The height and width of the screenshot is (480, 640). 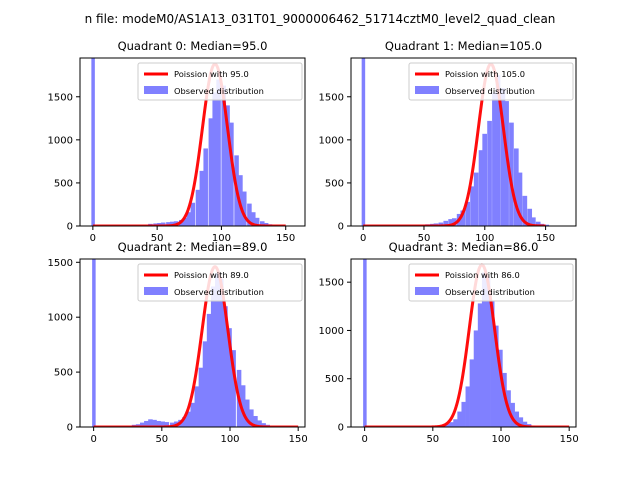 I want to click on quadrant-1-title: Quadrant 1: Median=105.0, so click(x=463, y=46).